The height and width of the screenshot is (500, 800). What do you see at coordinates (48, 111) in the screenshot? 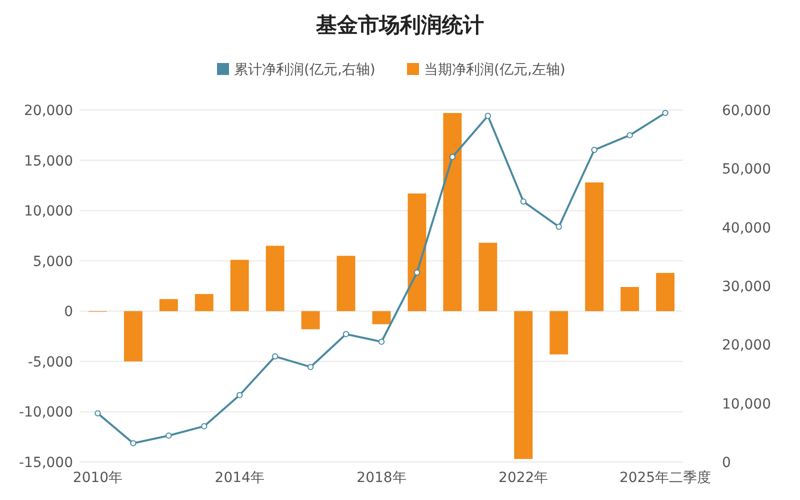
I see `y-tick-label: 20,000` at bounding box center [48, 111].